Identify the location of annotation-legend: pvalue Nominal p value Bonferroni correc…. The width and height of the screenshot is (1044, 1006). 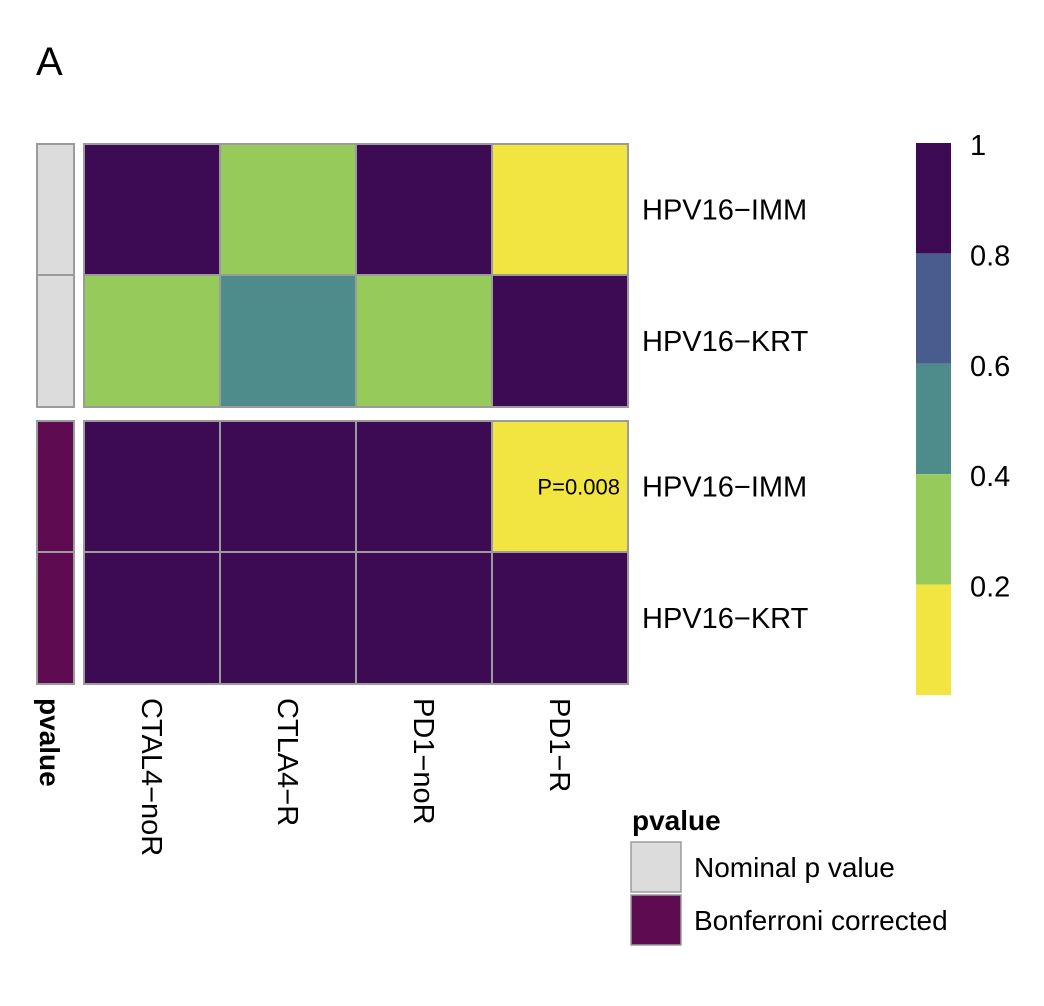
(789, 875).